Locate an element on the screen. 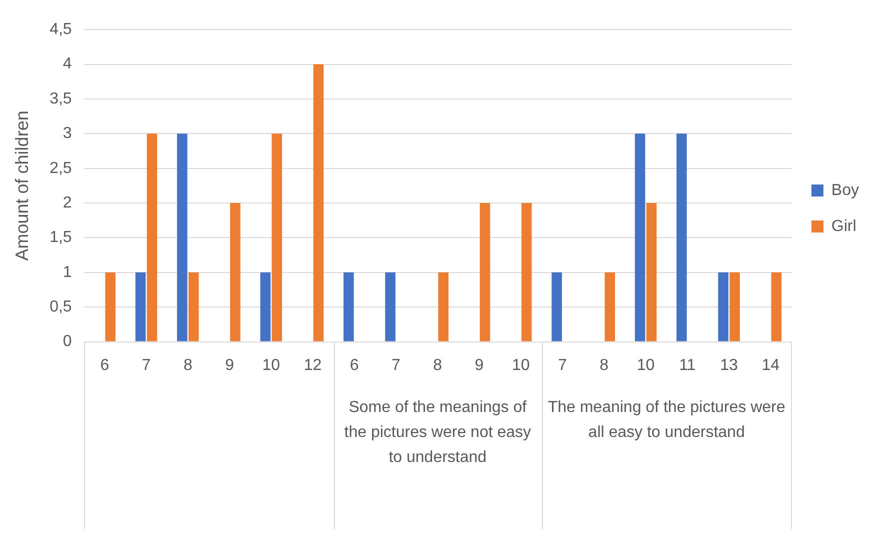 Image resolution: width=887 pixels, height=537 pixels. y-tick-label: 1,5 is located at coordinates (61, 237).